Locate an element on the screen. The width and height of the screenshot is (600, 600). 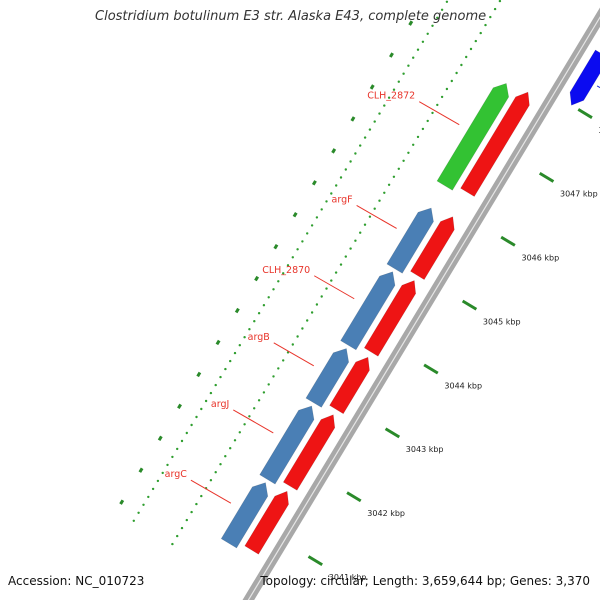
ruler-tick-label: 3044 kbp is located at coordinates (463, 385).